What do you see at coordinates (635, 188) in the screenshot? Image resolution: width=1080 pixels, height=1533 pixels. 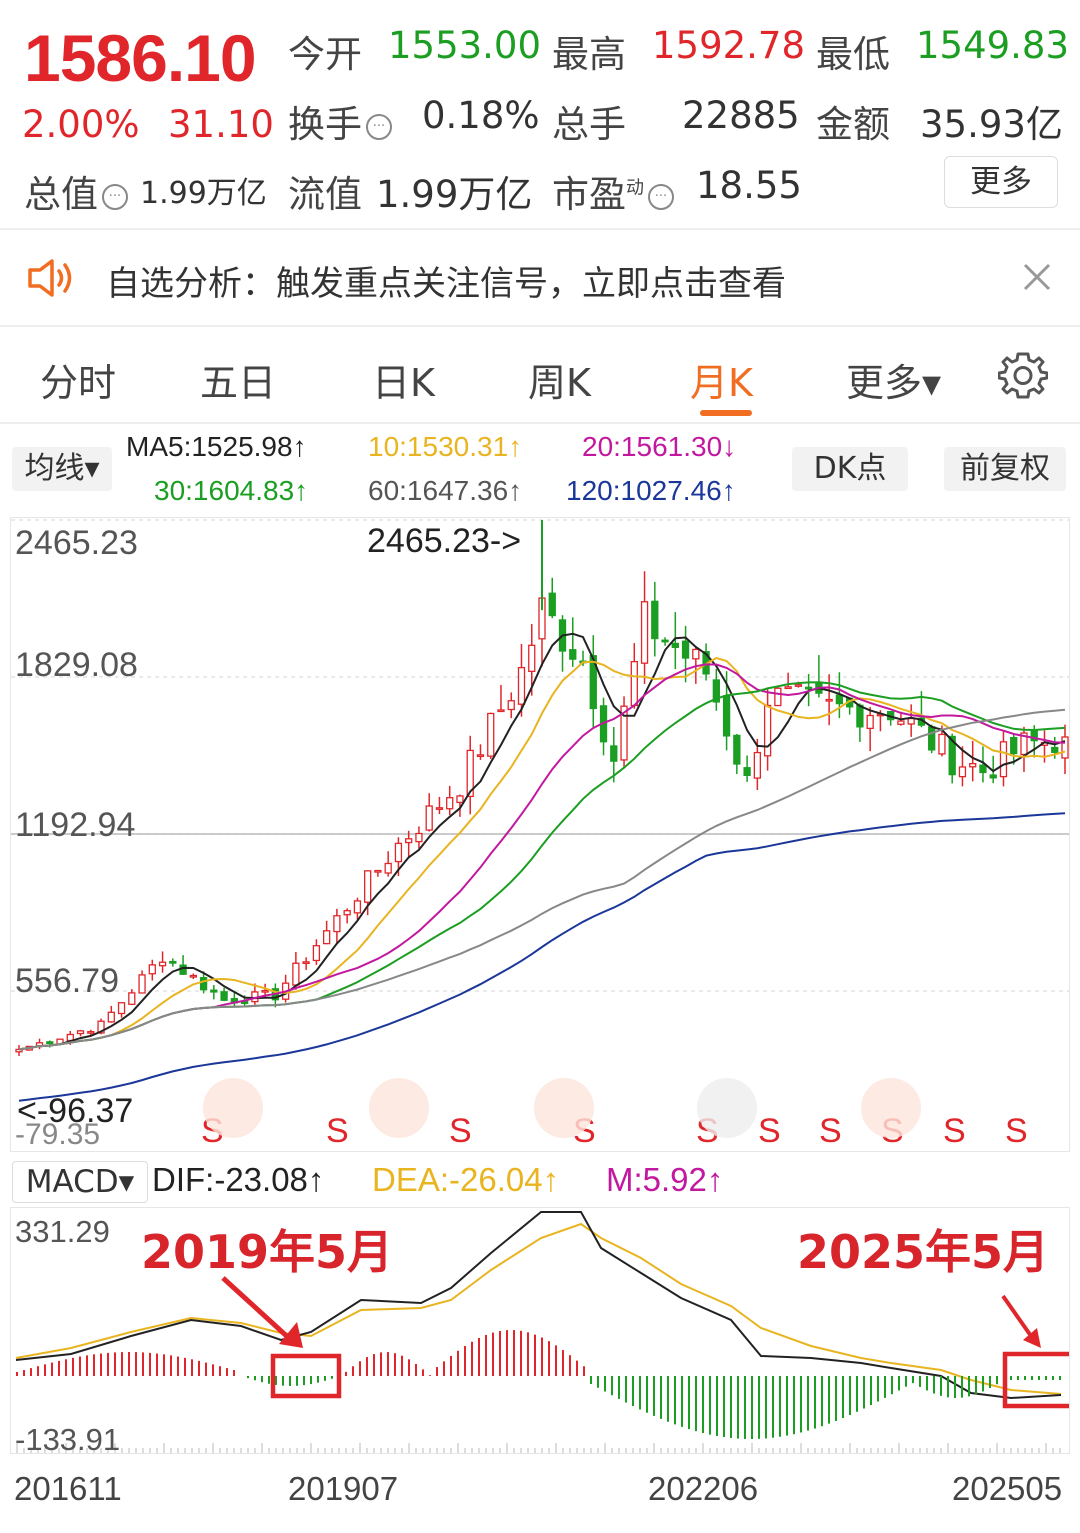 I see `pe-sup: 动` at bounding box center [635, 188].